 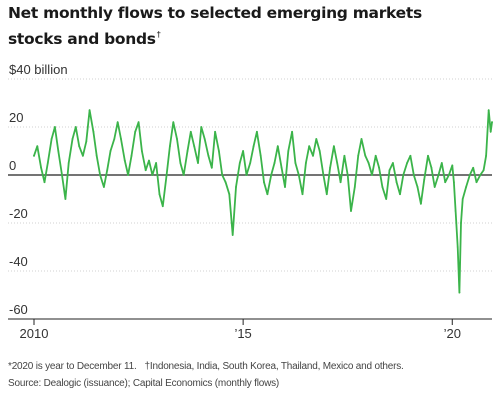 What do you see at coordinates (34, 333) in the screenshot?
I see `x-tick-label: 2010` at bounding box center [34, 333].